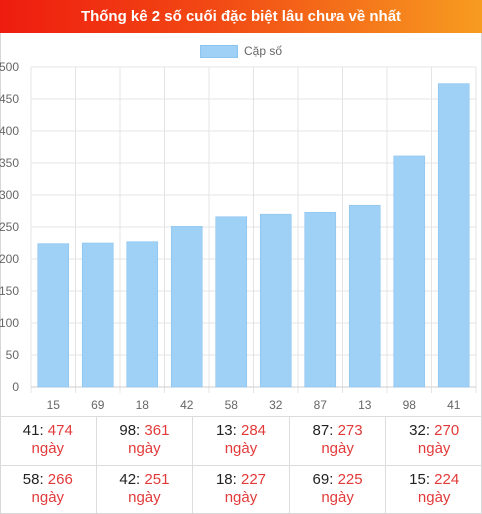  What do you see at coordinates (128, 479) in the screenshot?
I see `stat-number: 42` at bounding box center [128, 479].